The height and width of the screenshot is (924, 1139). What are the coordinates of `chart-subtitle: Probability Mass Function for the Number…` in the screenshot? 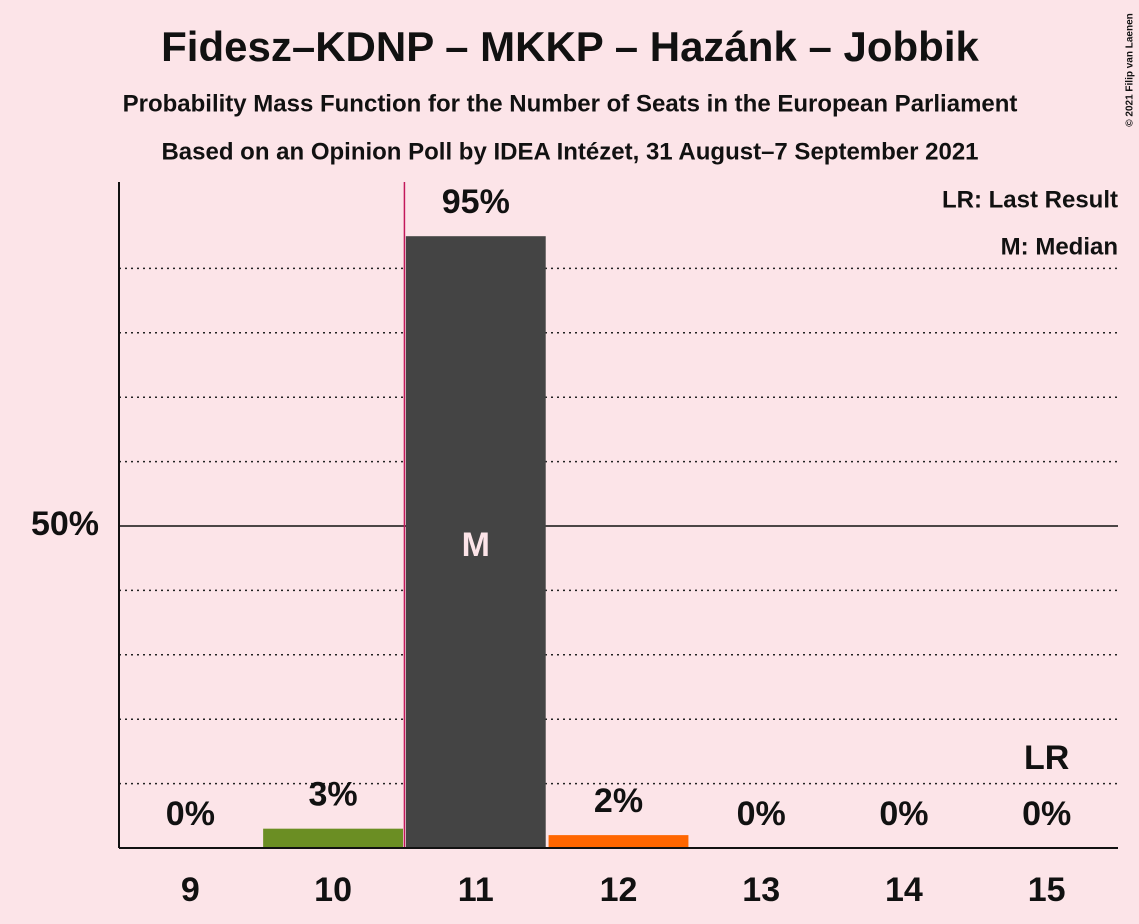 It's located at (570, 103).